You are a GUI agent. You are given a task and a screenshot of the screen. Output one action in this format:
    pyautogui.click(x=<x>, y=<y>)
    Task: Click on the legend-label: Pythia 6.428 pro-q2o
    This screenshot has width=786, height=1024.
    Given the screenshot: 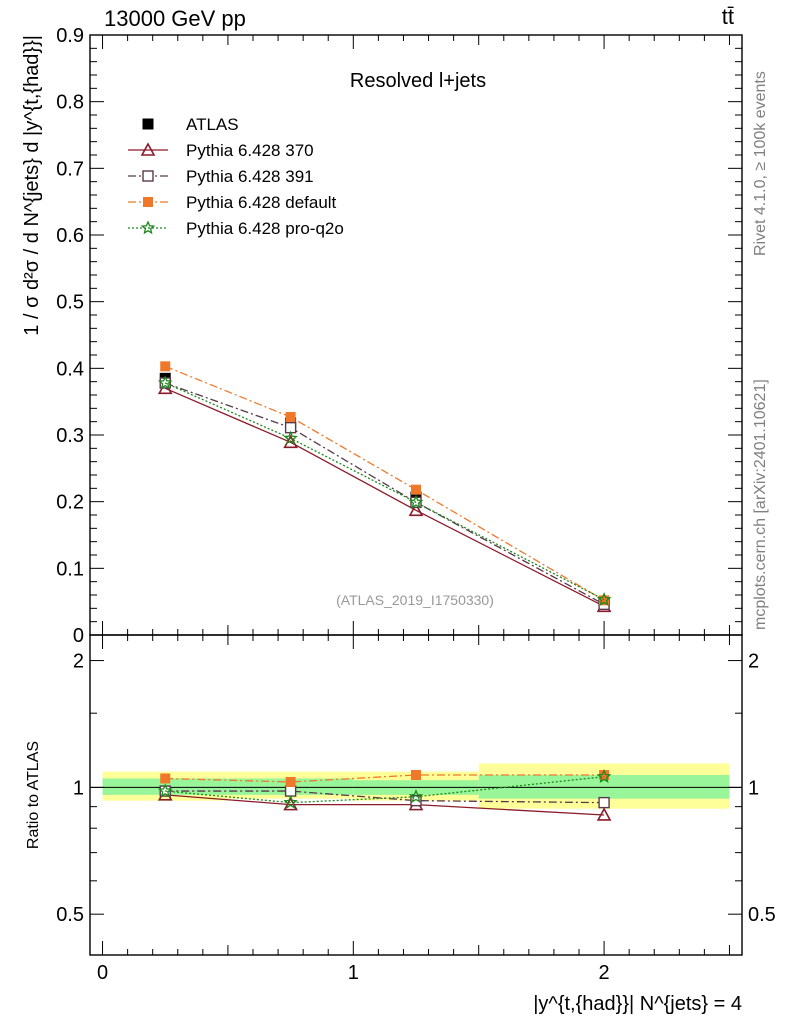 What is the action you would take?
    pyautogui.click(x=265, y=228)
    